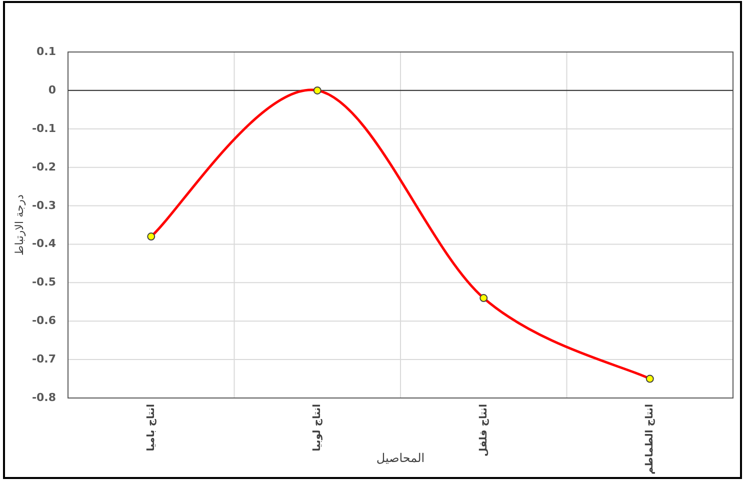 The image size is (745, 482). What do you see at coordinates (650, 439) in the screenshot?
I see `x-tick-label: انتاج الطماطم` at bounding box center [650, 439].